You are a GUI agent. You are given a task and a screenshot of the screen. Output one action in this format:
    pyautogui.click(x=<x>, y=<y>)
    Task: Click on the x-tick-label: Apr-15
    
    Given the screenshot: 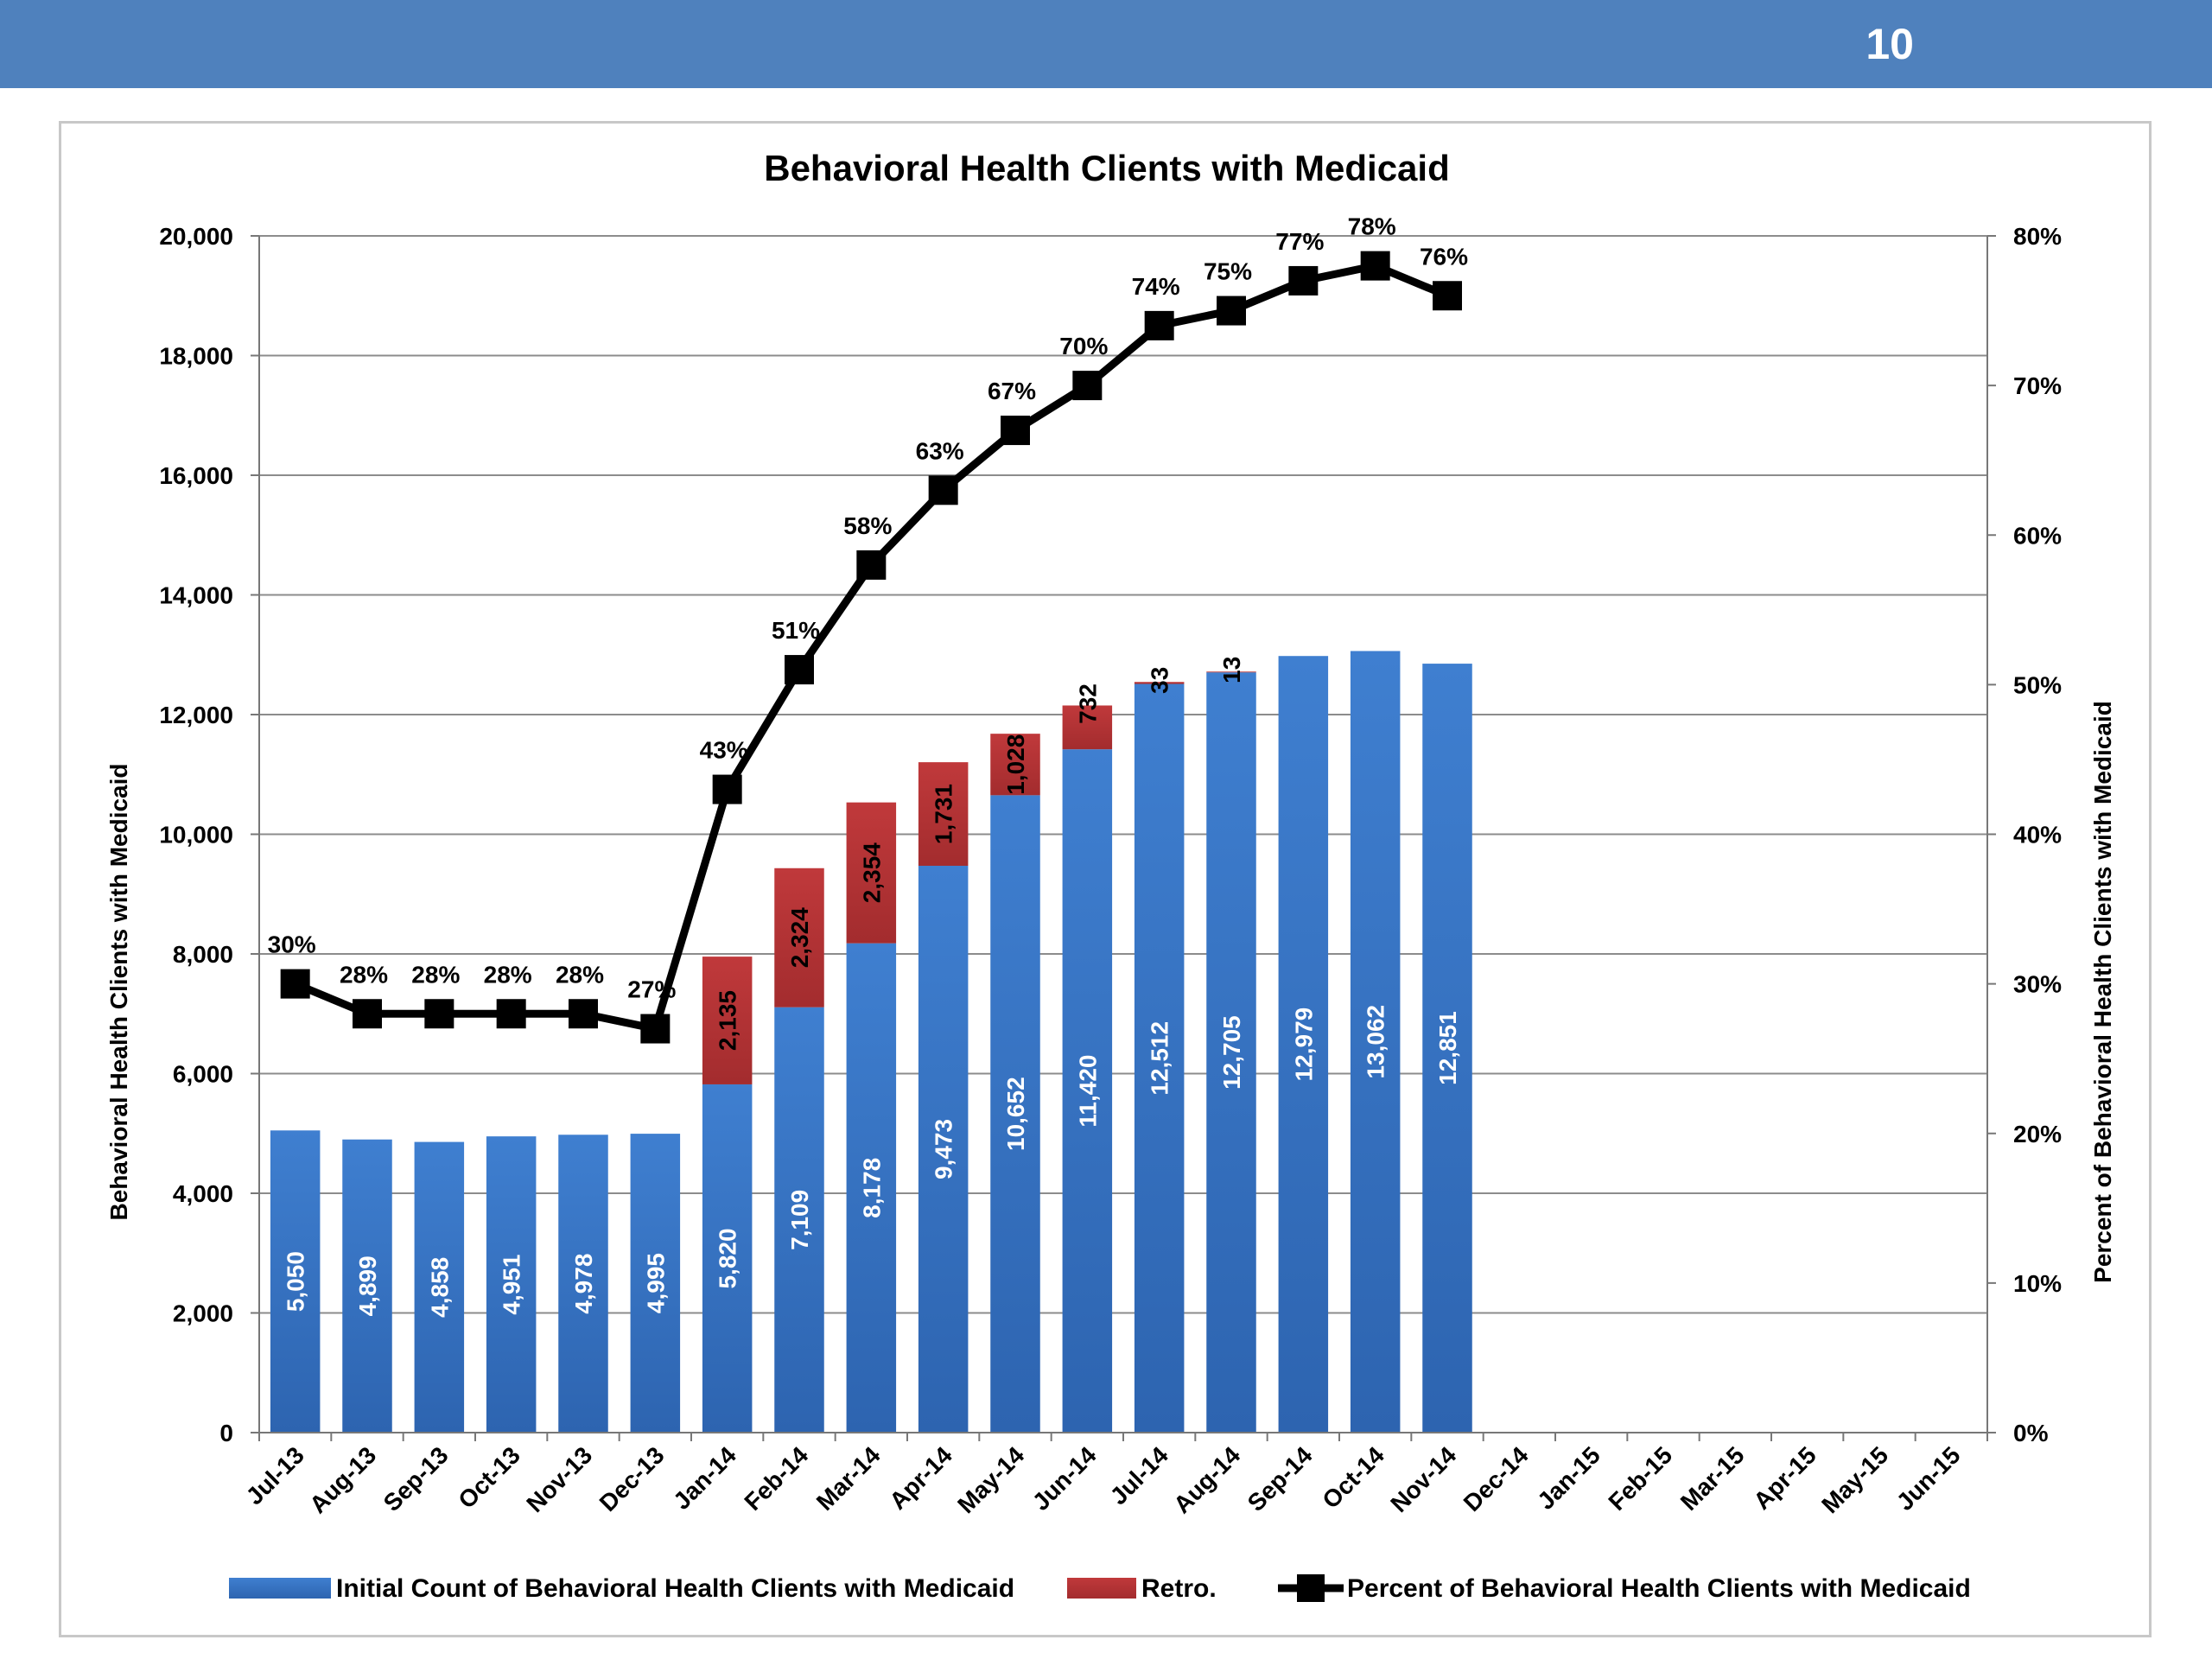 What is the action you would take?
    pyautogui.click(x=1784, y=1478)
    